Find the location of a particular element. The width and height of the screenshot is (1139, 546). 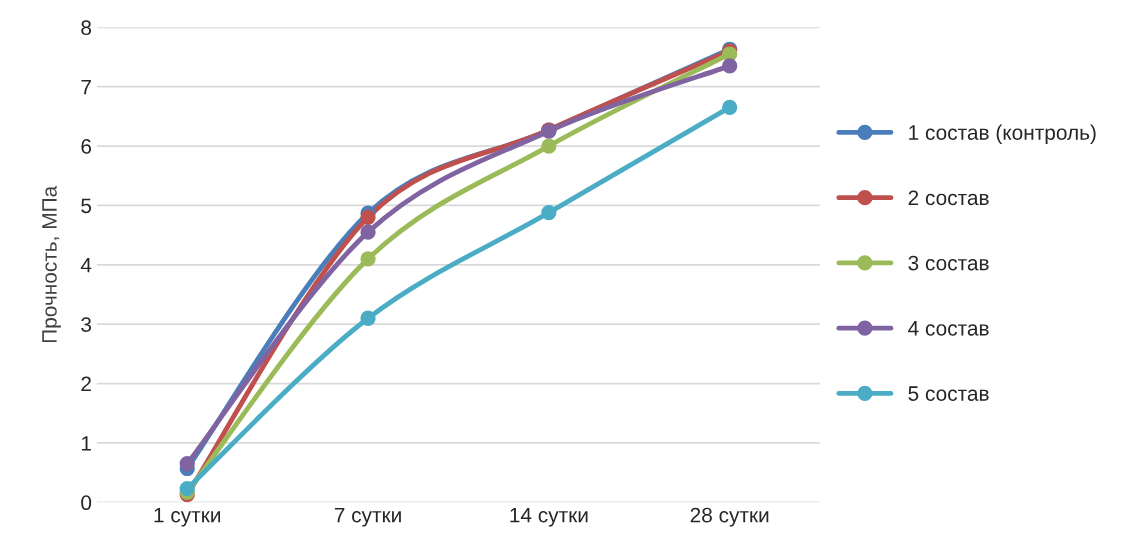

legend-label: 3 состав is located at coordinates (948, 263).